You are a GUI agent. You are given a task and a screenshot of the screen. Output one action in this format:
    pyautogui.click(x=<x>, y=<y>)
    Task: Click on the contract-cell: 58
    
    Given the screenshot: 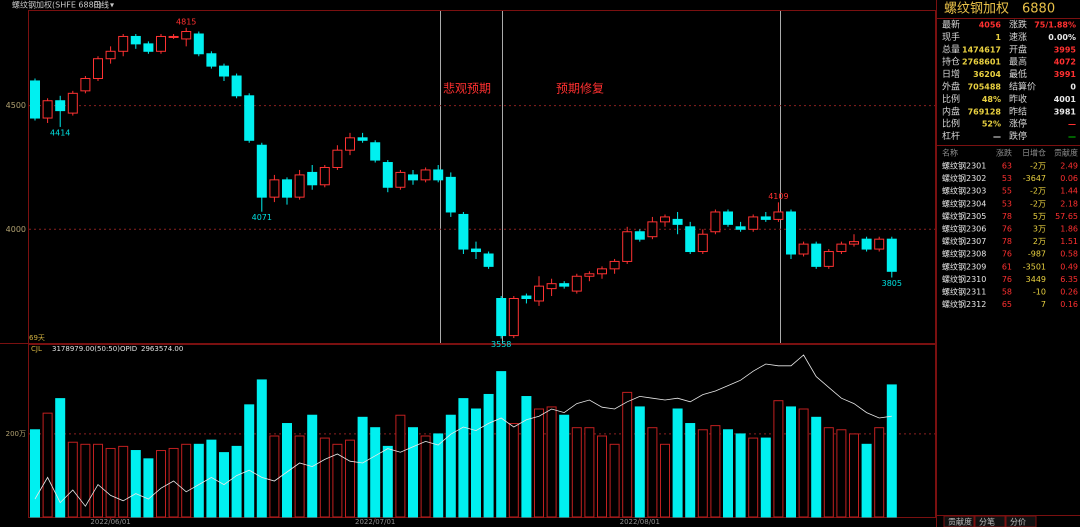 What is the action you would take?
    pyautogui.click(x=1007, y=292)
    